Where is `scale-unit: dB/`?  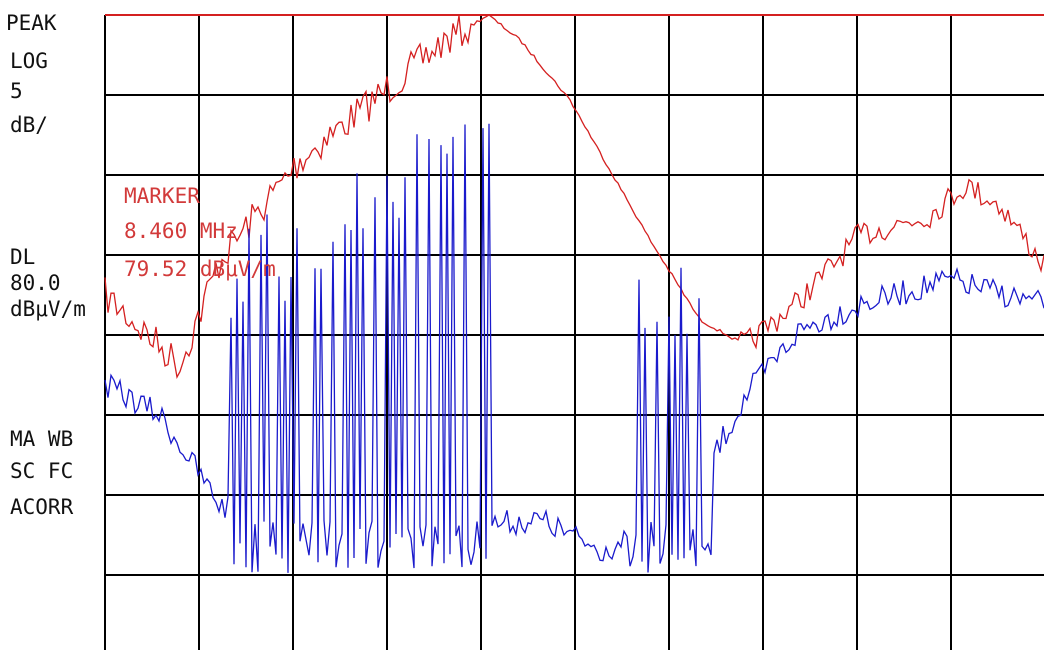
scale-unit: dB/ is located at coordinates (29, 125).